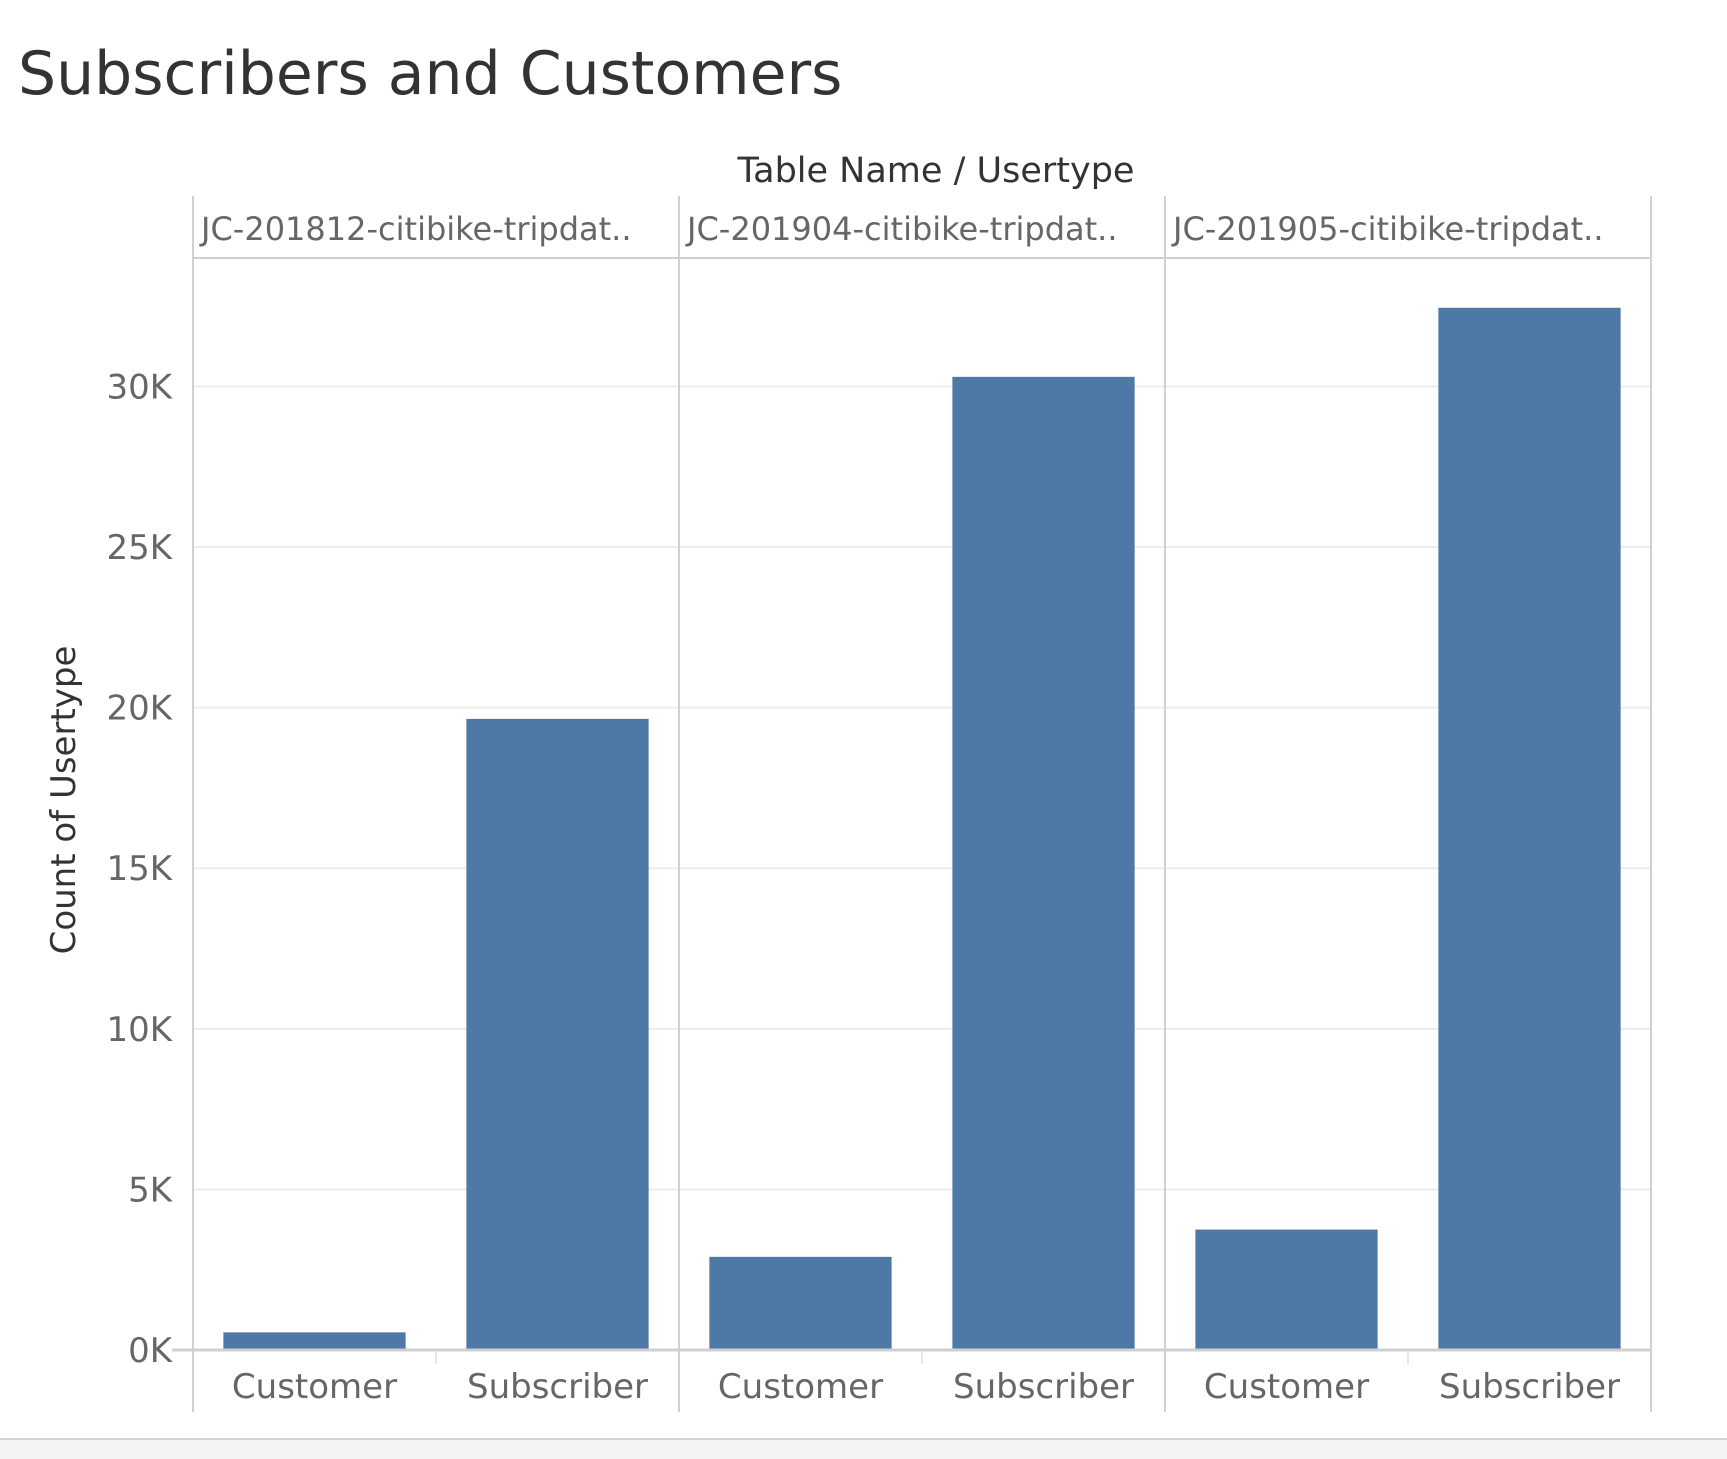 This screenshot has height=1459, width=1727. Describe the element at coordinates (139, 548) in the screenshot. I see `y-tick-label: 25K` at that location.